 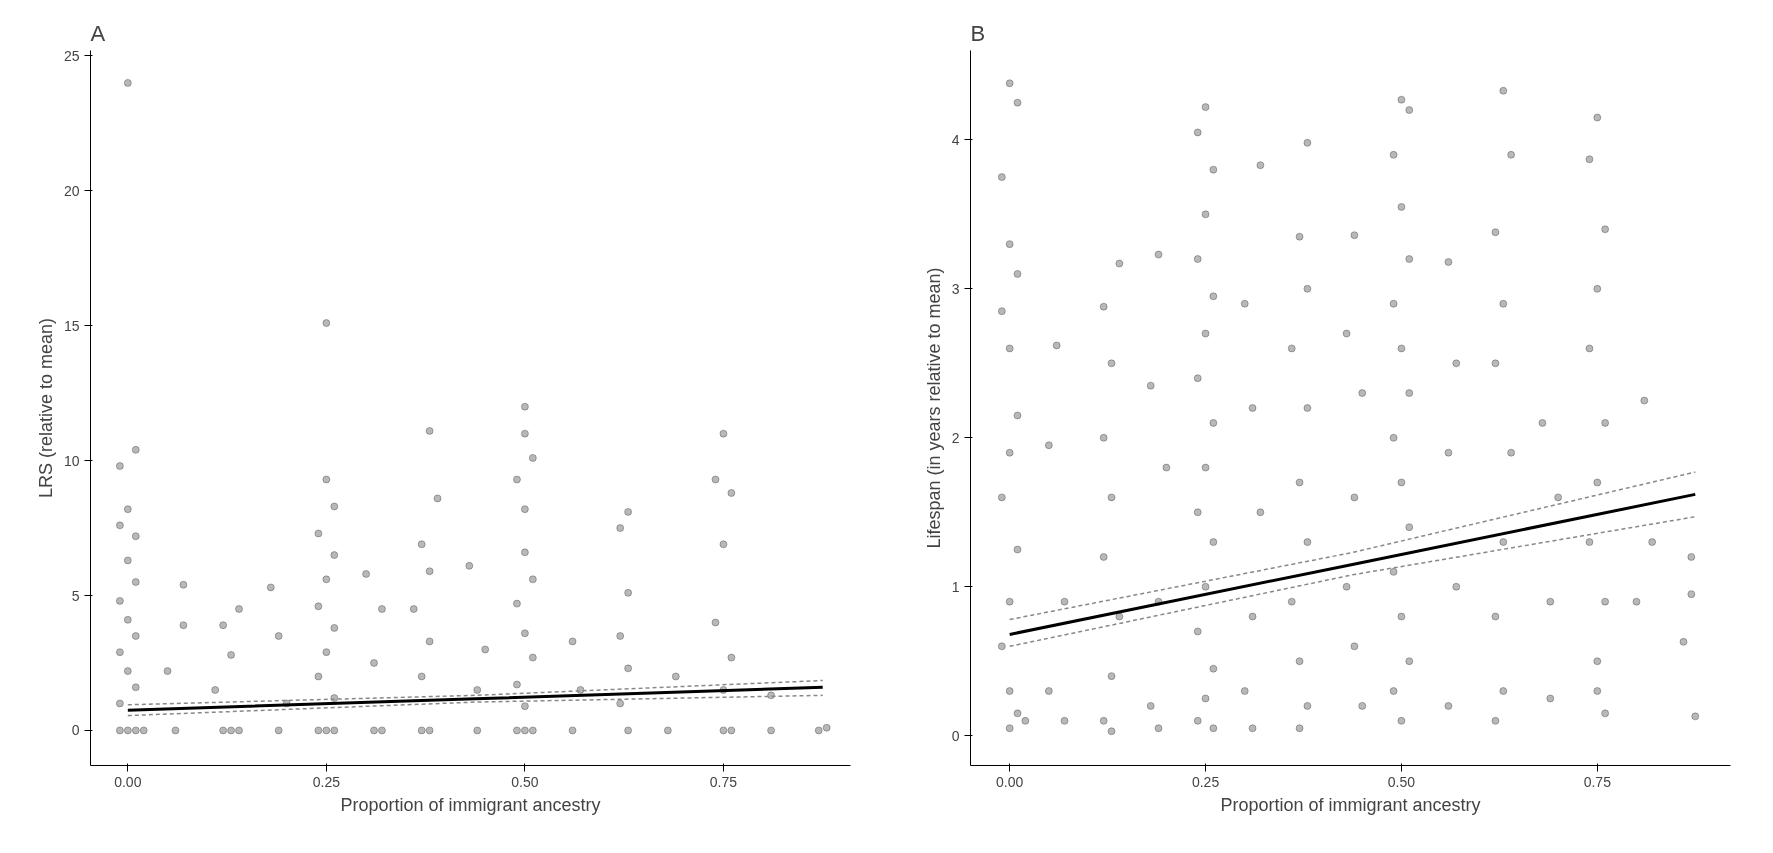 What do you see at coordinates (75, 595) in the screenshot?
I see `y-tick-label: 5` at bounding box center [75, 595].